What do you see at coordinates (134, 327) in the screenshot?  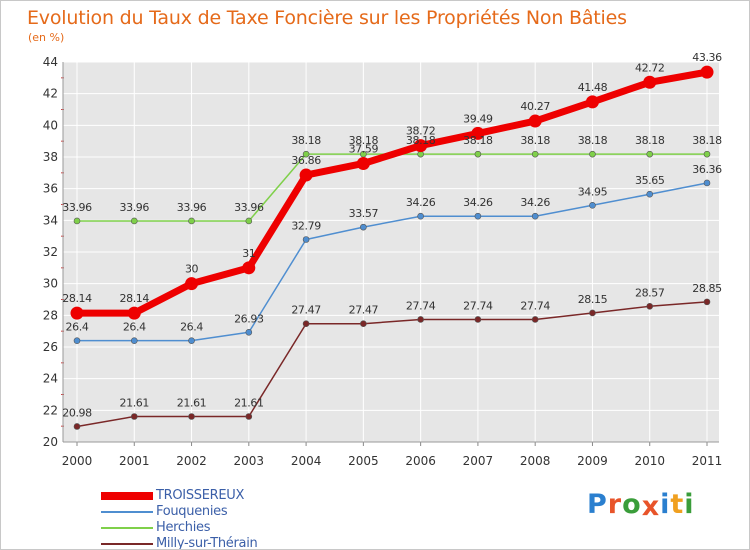 I see `data-label: 26.4` at bounding box center [134, 327].